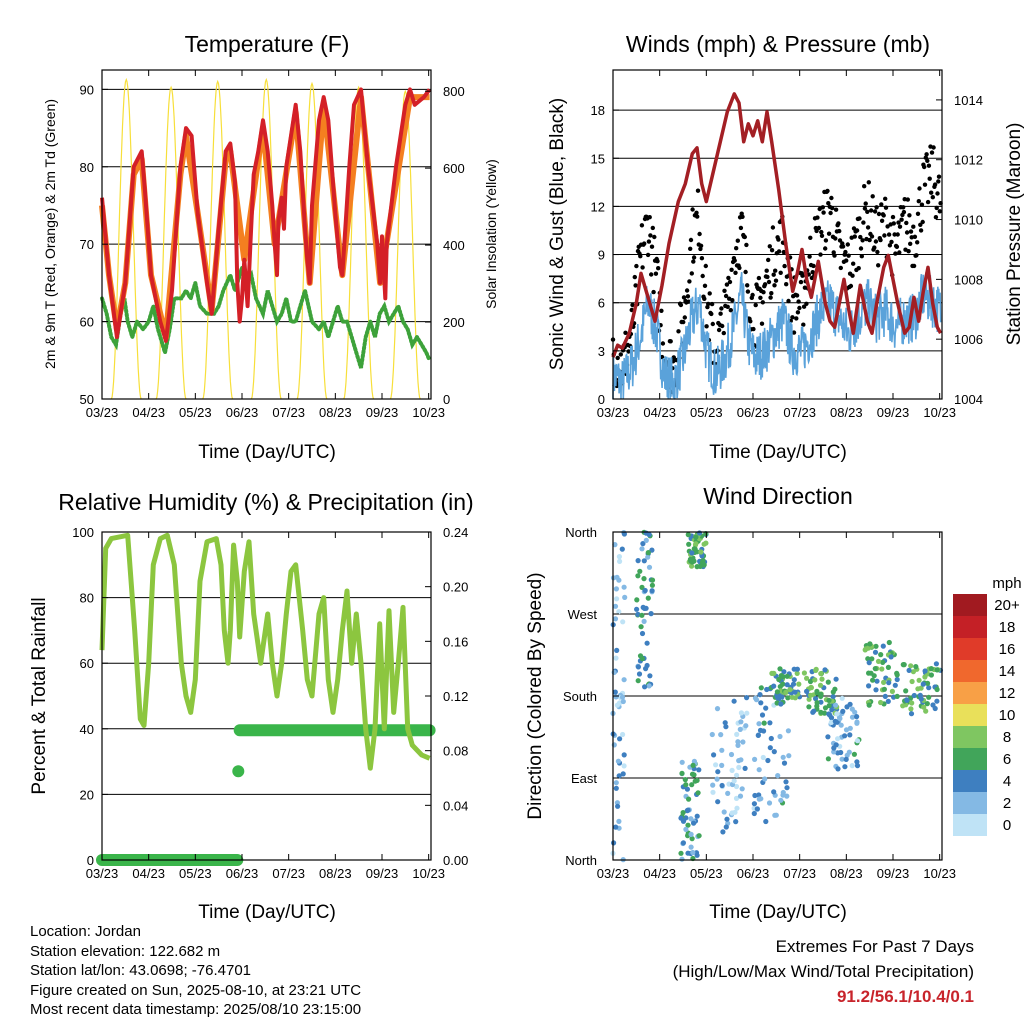  Describe the element at coordinates (1007, 737) in the screenshot. I see `colorbar-label: 8` at that location.